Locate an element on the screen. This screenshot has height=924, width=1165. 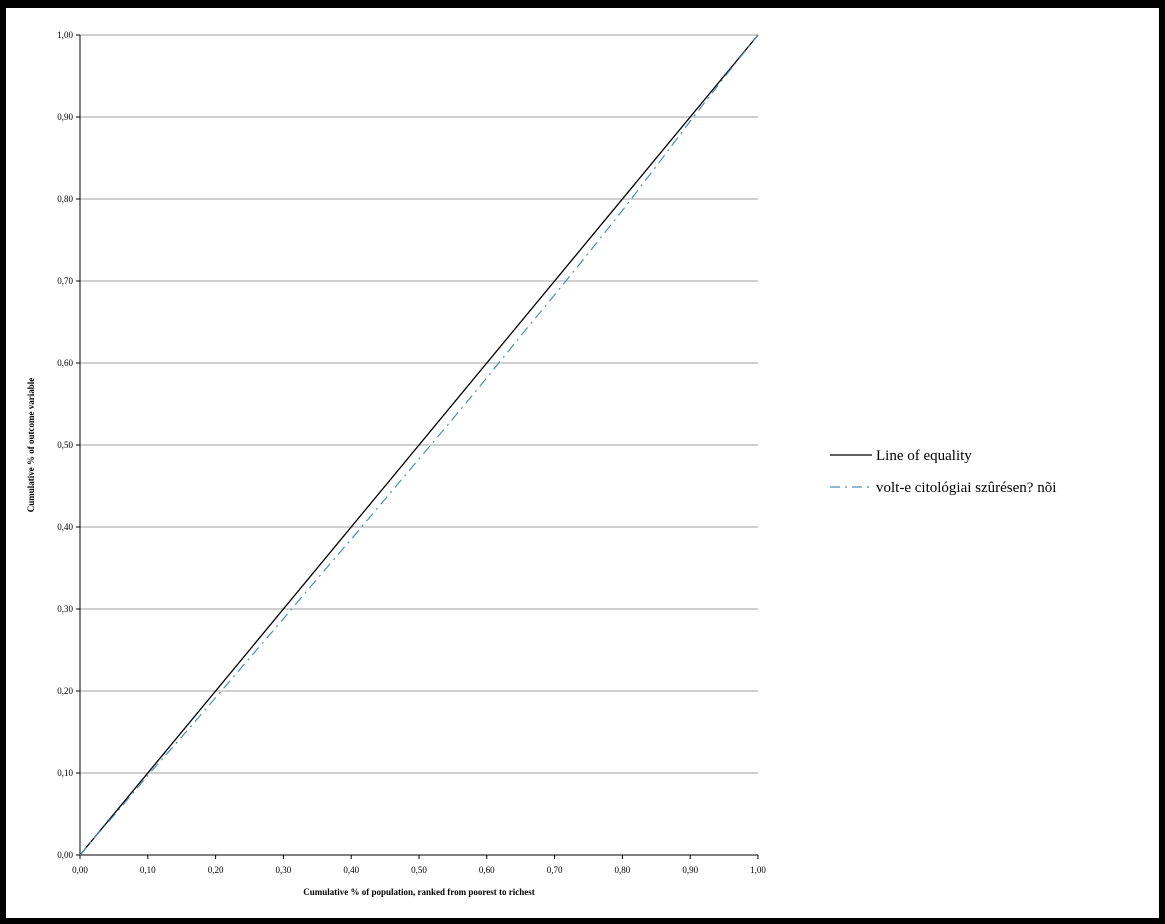
y-tick-label: 0,60 is located at coordinates (65, 363).